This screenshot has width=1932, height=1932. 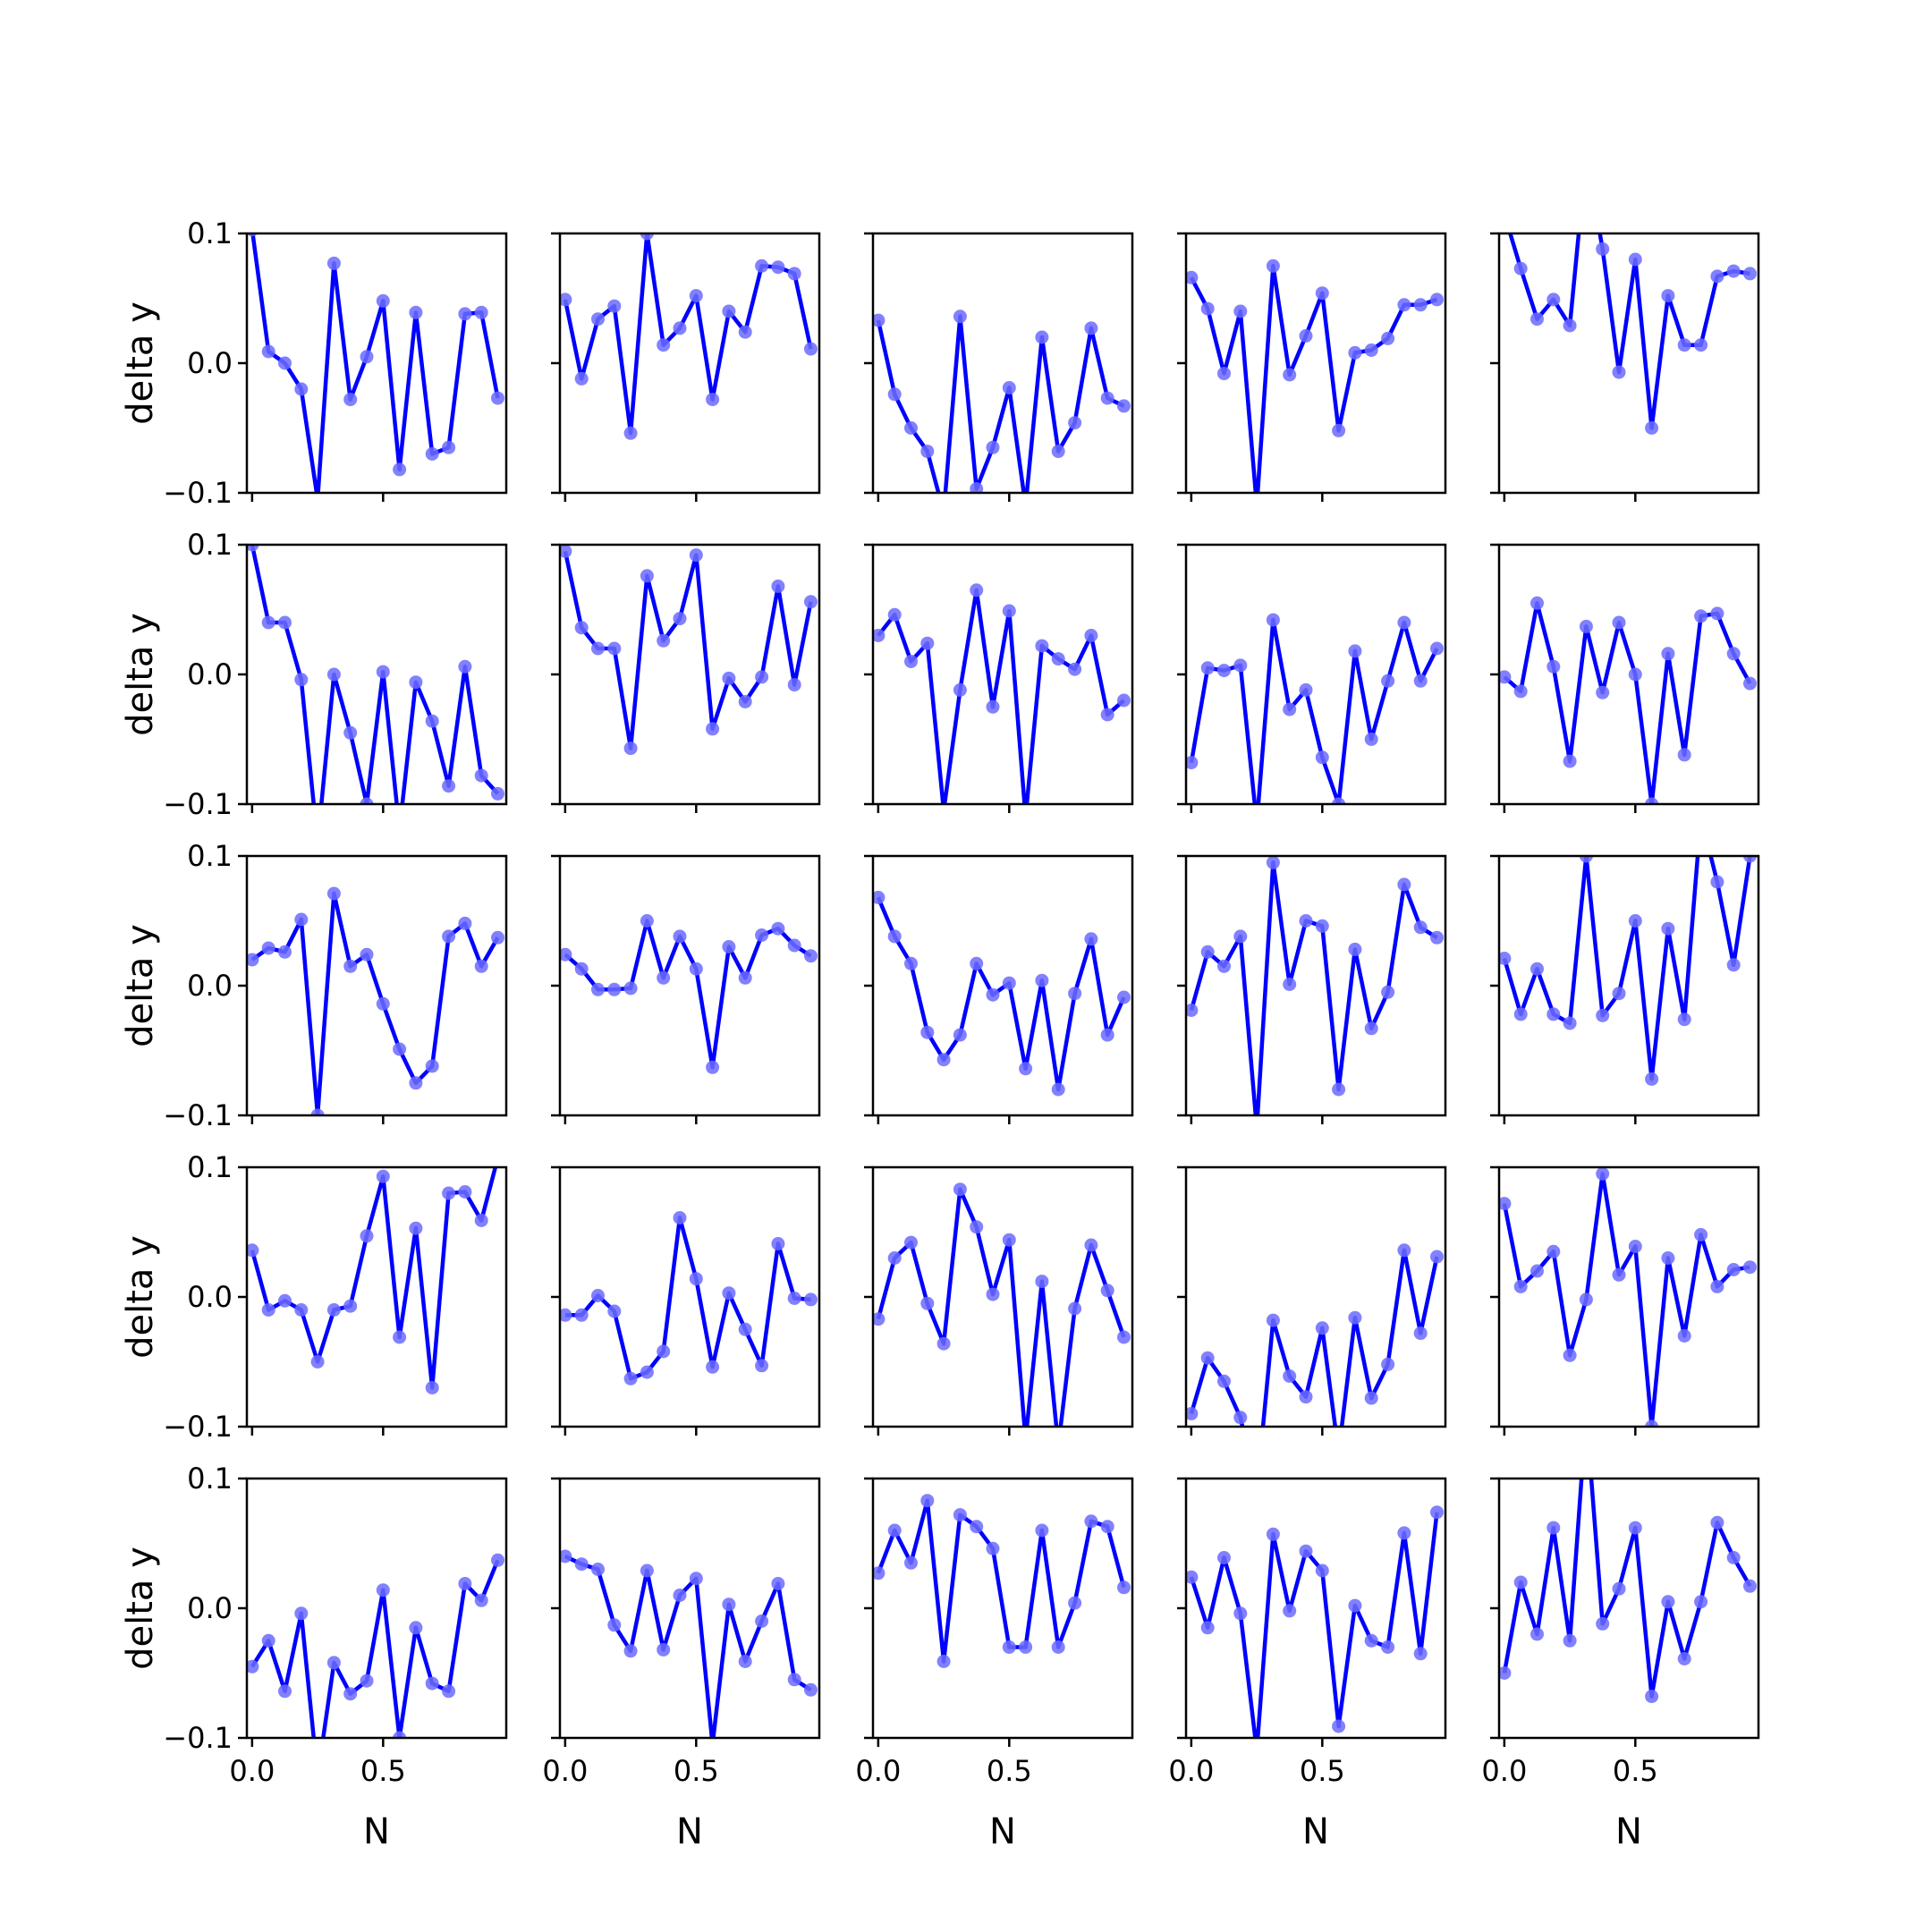 What do you see at coordinates (689, 1831) in the screenshot?
I see `x-axis-label: N` at bounding box center [689, 1831].